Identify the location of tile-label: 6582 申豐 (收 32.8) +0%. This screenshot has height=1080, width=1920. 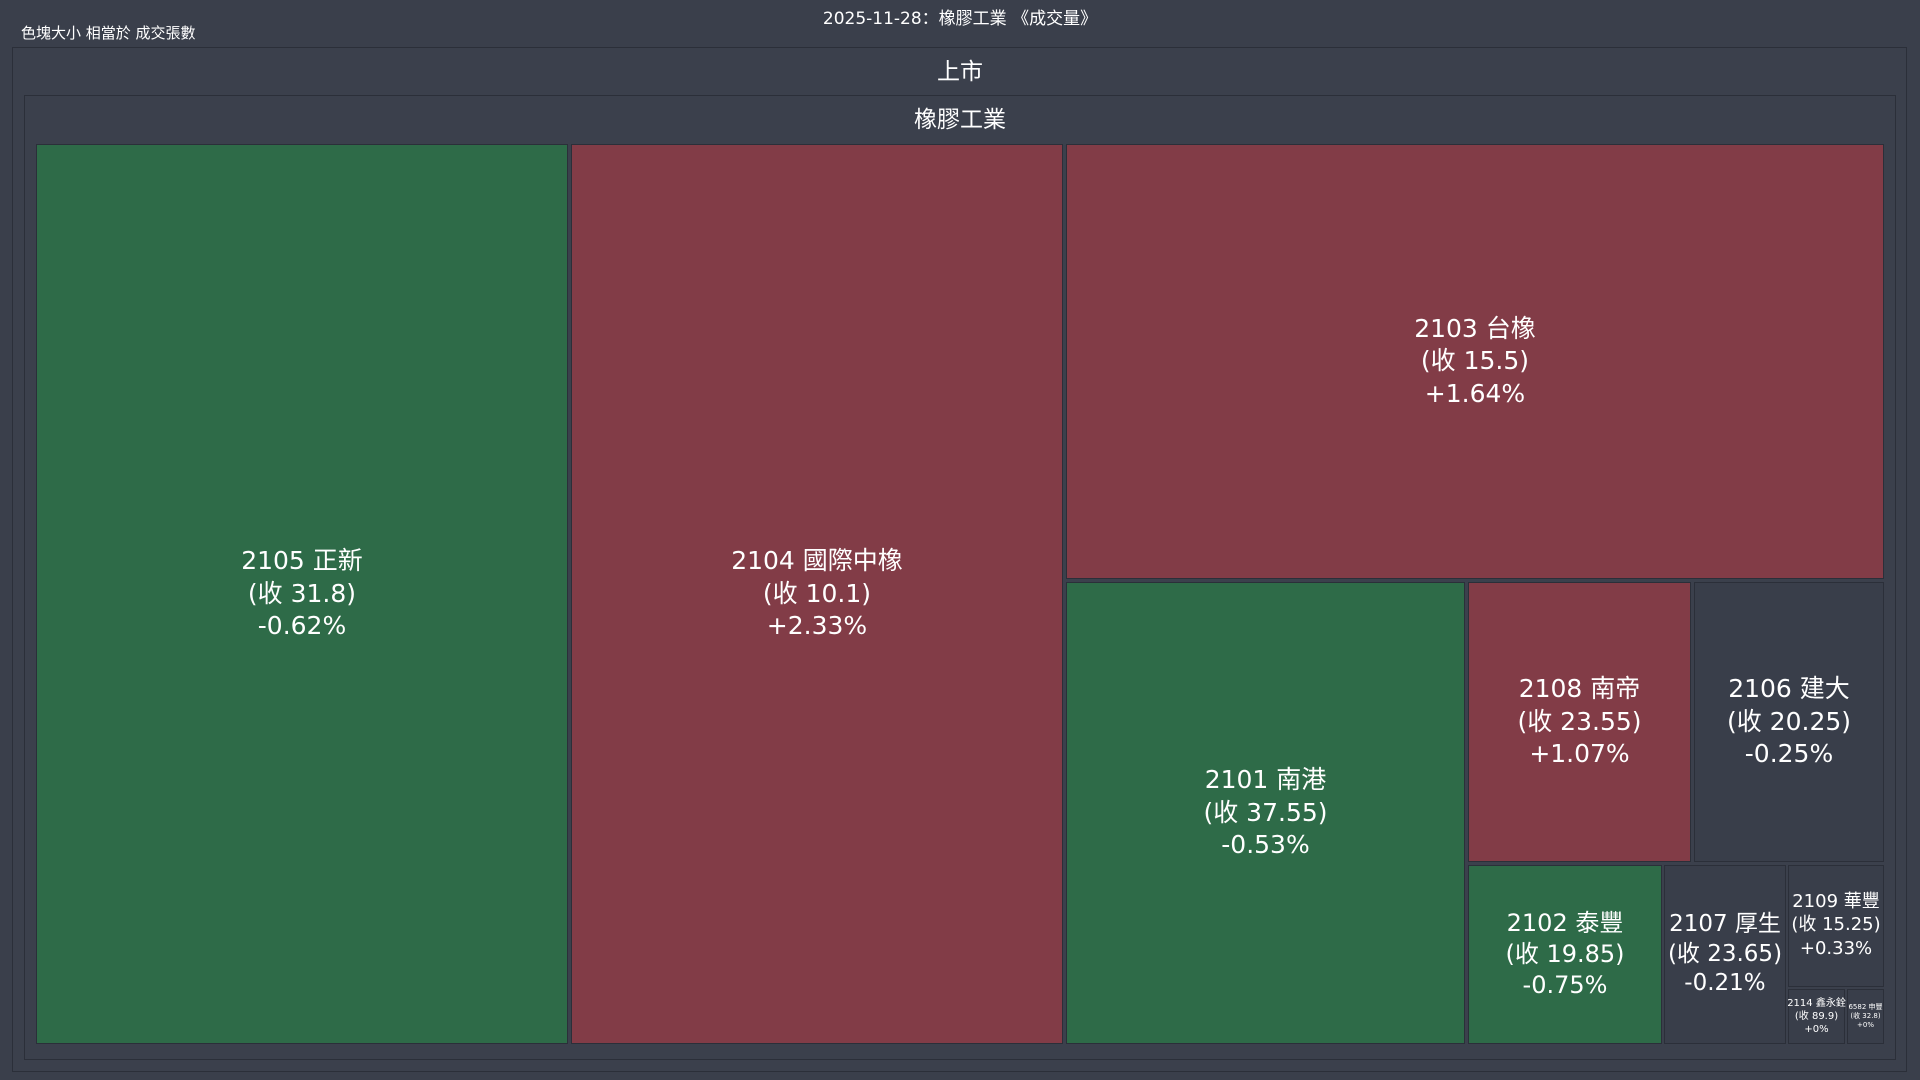
(1865, 1016).